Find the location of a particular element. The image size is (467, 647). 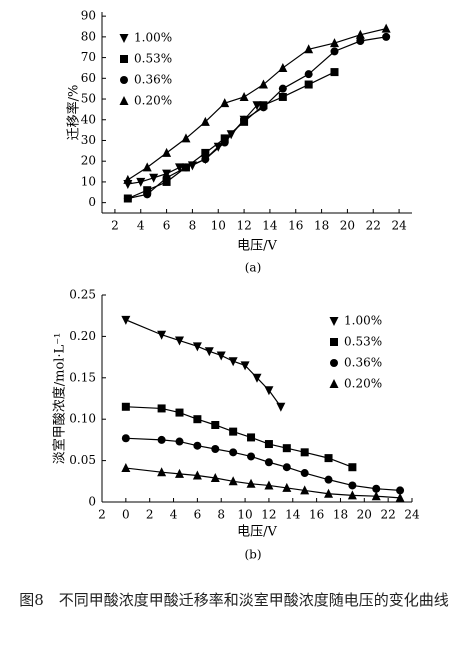

legend-label: 0.20% is located at coordinates (363, 384).